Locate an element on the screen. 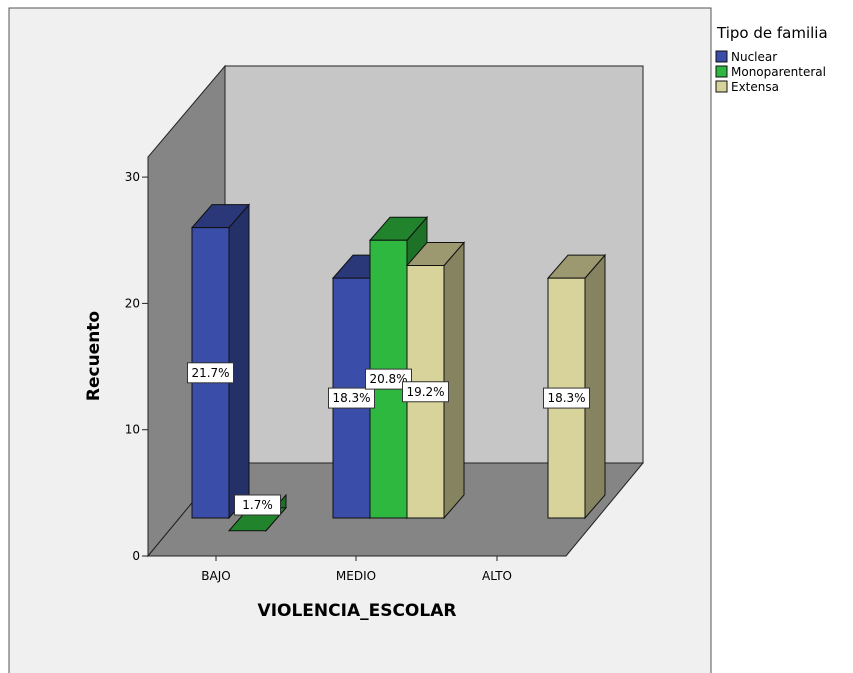 The width and height of the screenshot is (853, 673). legend-item: Nuclear is located at coordinates (746, 57).